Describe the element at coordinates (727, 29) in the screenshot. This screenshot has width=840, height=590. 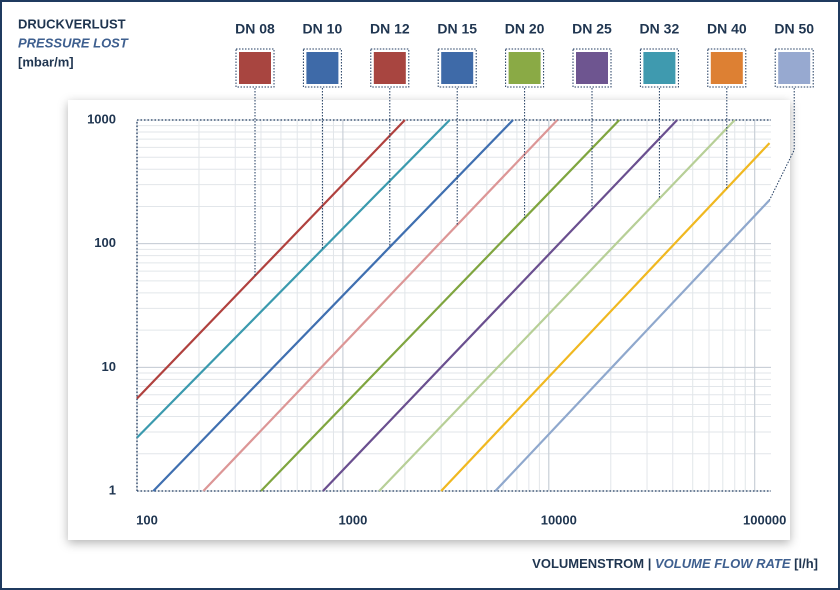
I see `legend-label: DN 40` at that location.